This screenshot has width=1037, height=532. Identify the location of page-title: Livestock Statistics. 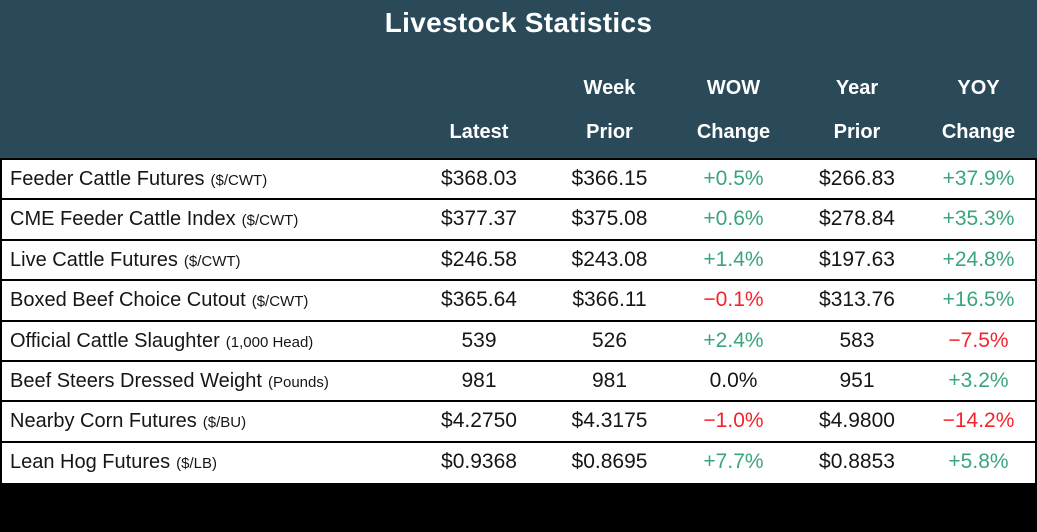
(518, 22).